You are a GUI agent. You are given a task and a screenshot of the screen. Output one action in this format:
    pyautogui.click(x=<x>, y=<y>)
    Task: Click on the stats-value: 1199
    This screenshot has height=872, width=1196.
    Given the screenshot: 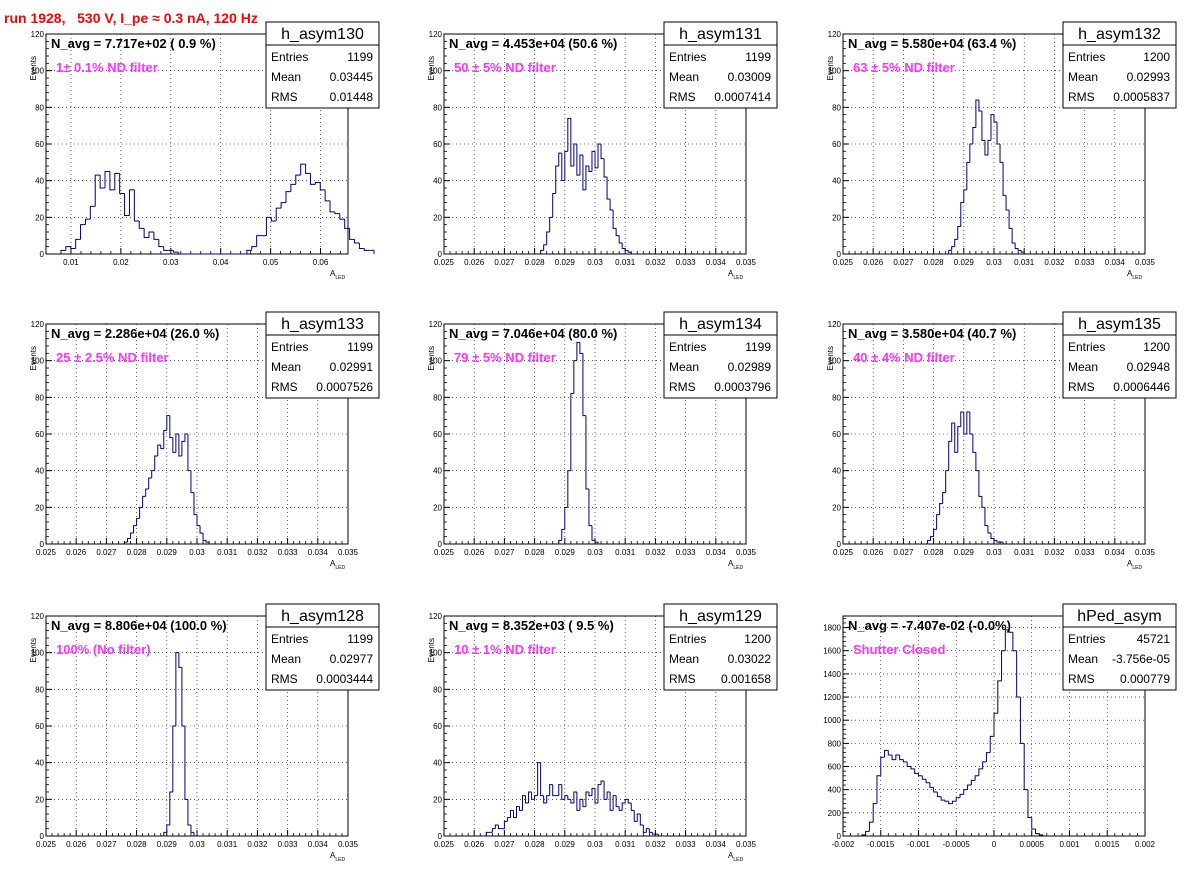 What is the action you would take?
    pyautogui.click(x=360, y=57)
    